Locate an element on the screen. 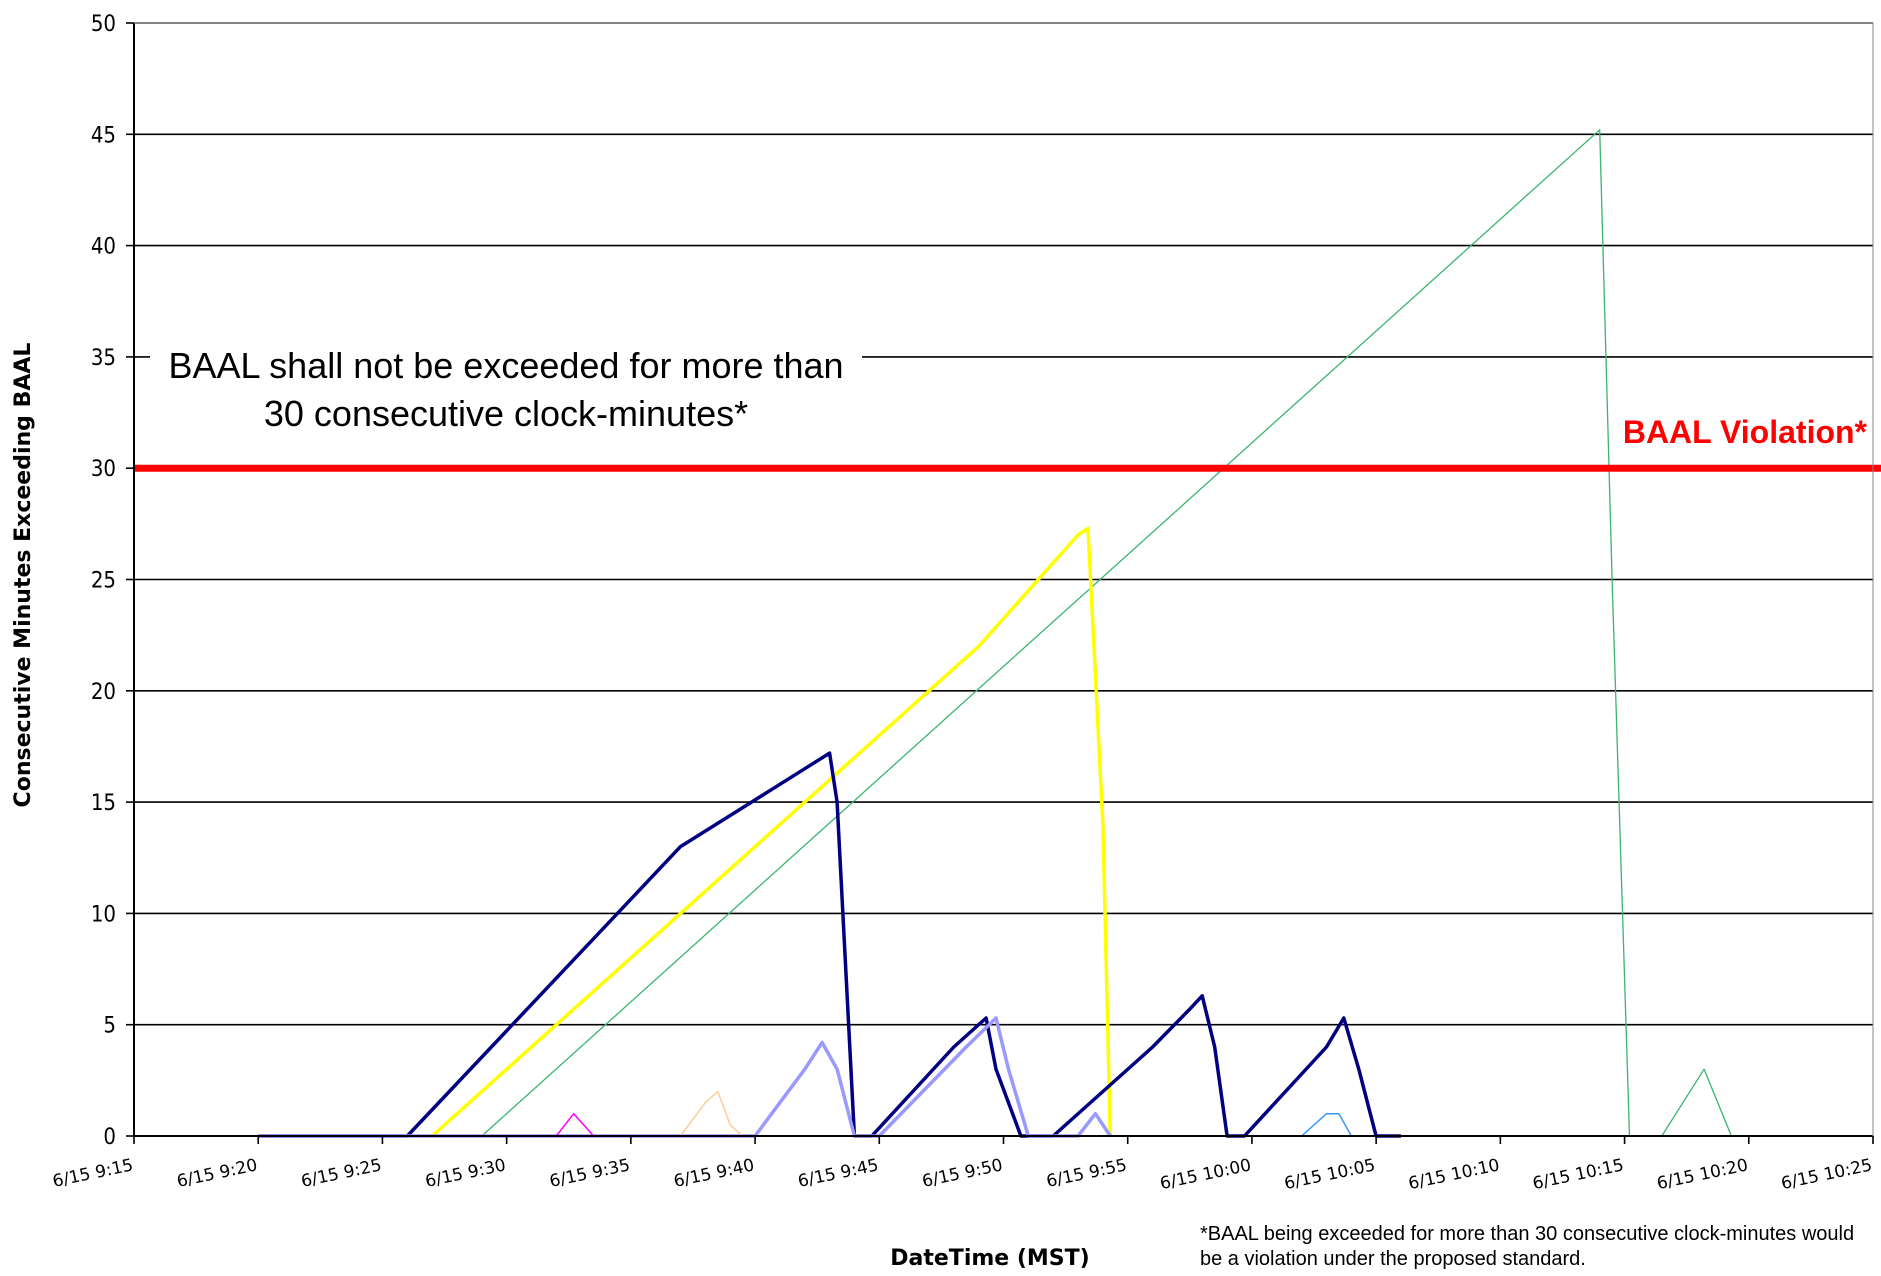  x-axis-title: DateTime (MST) is located at coordinates (989, 1258).